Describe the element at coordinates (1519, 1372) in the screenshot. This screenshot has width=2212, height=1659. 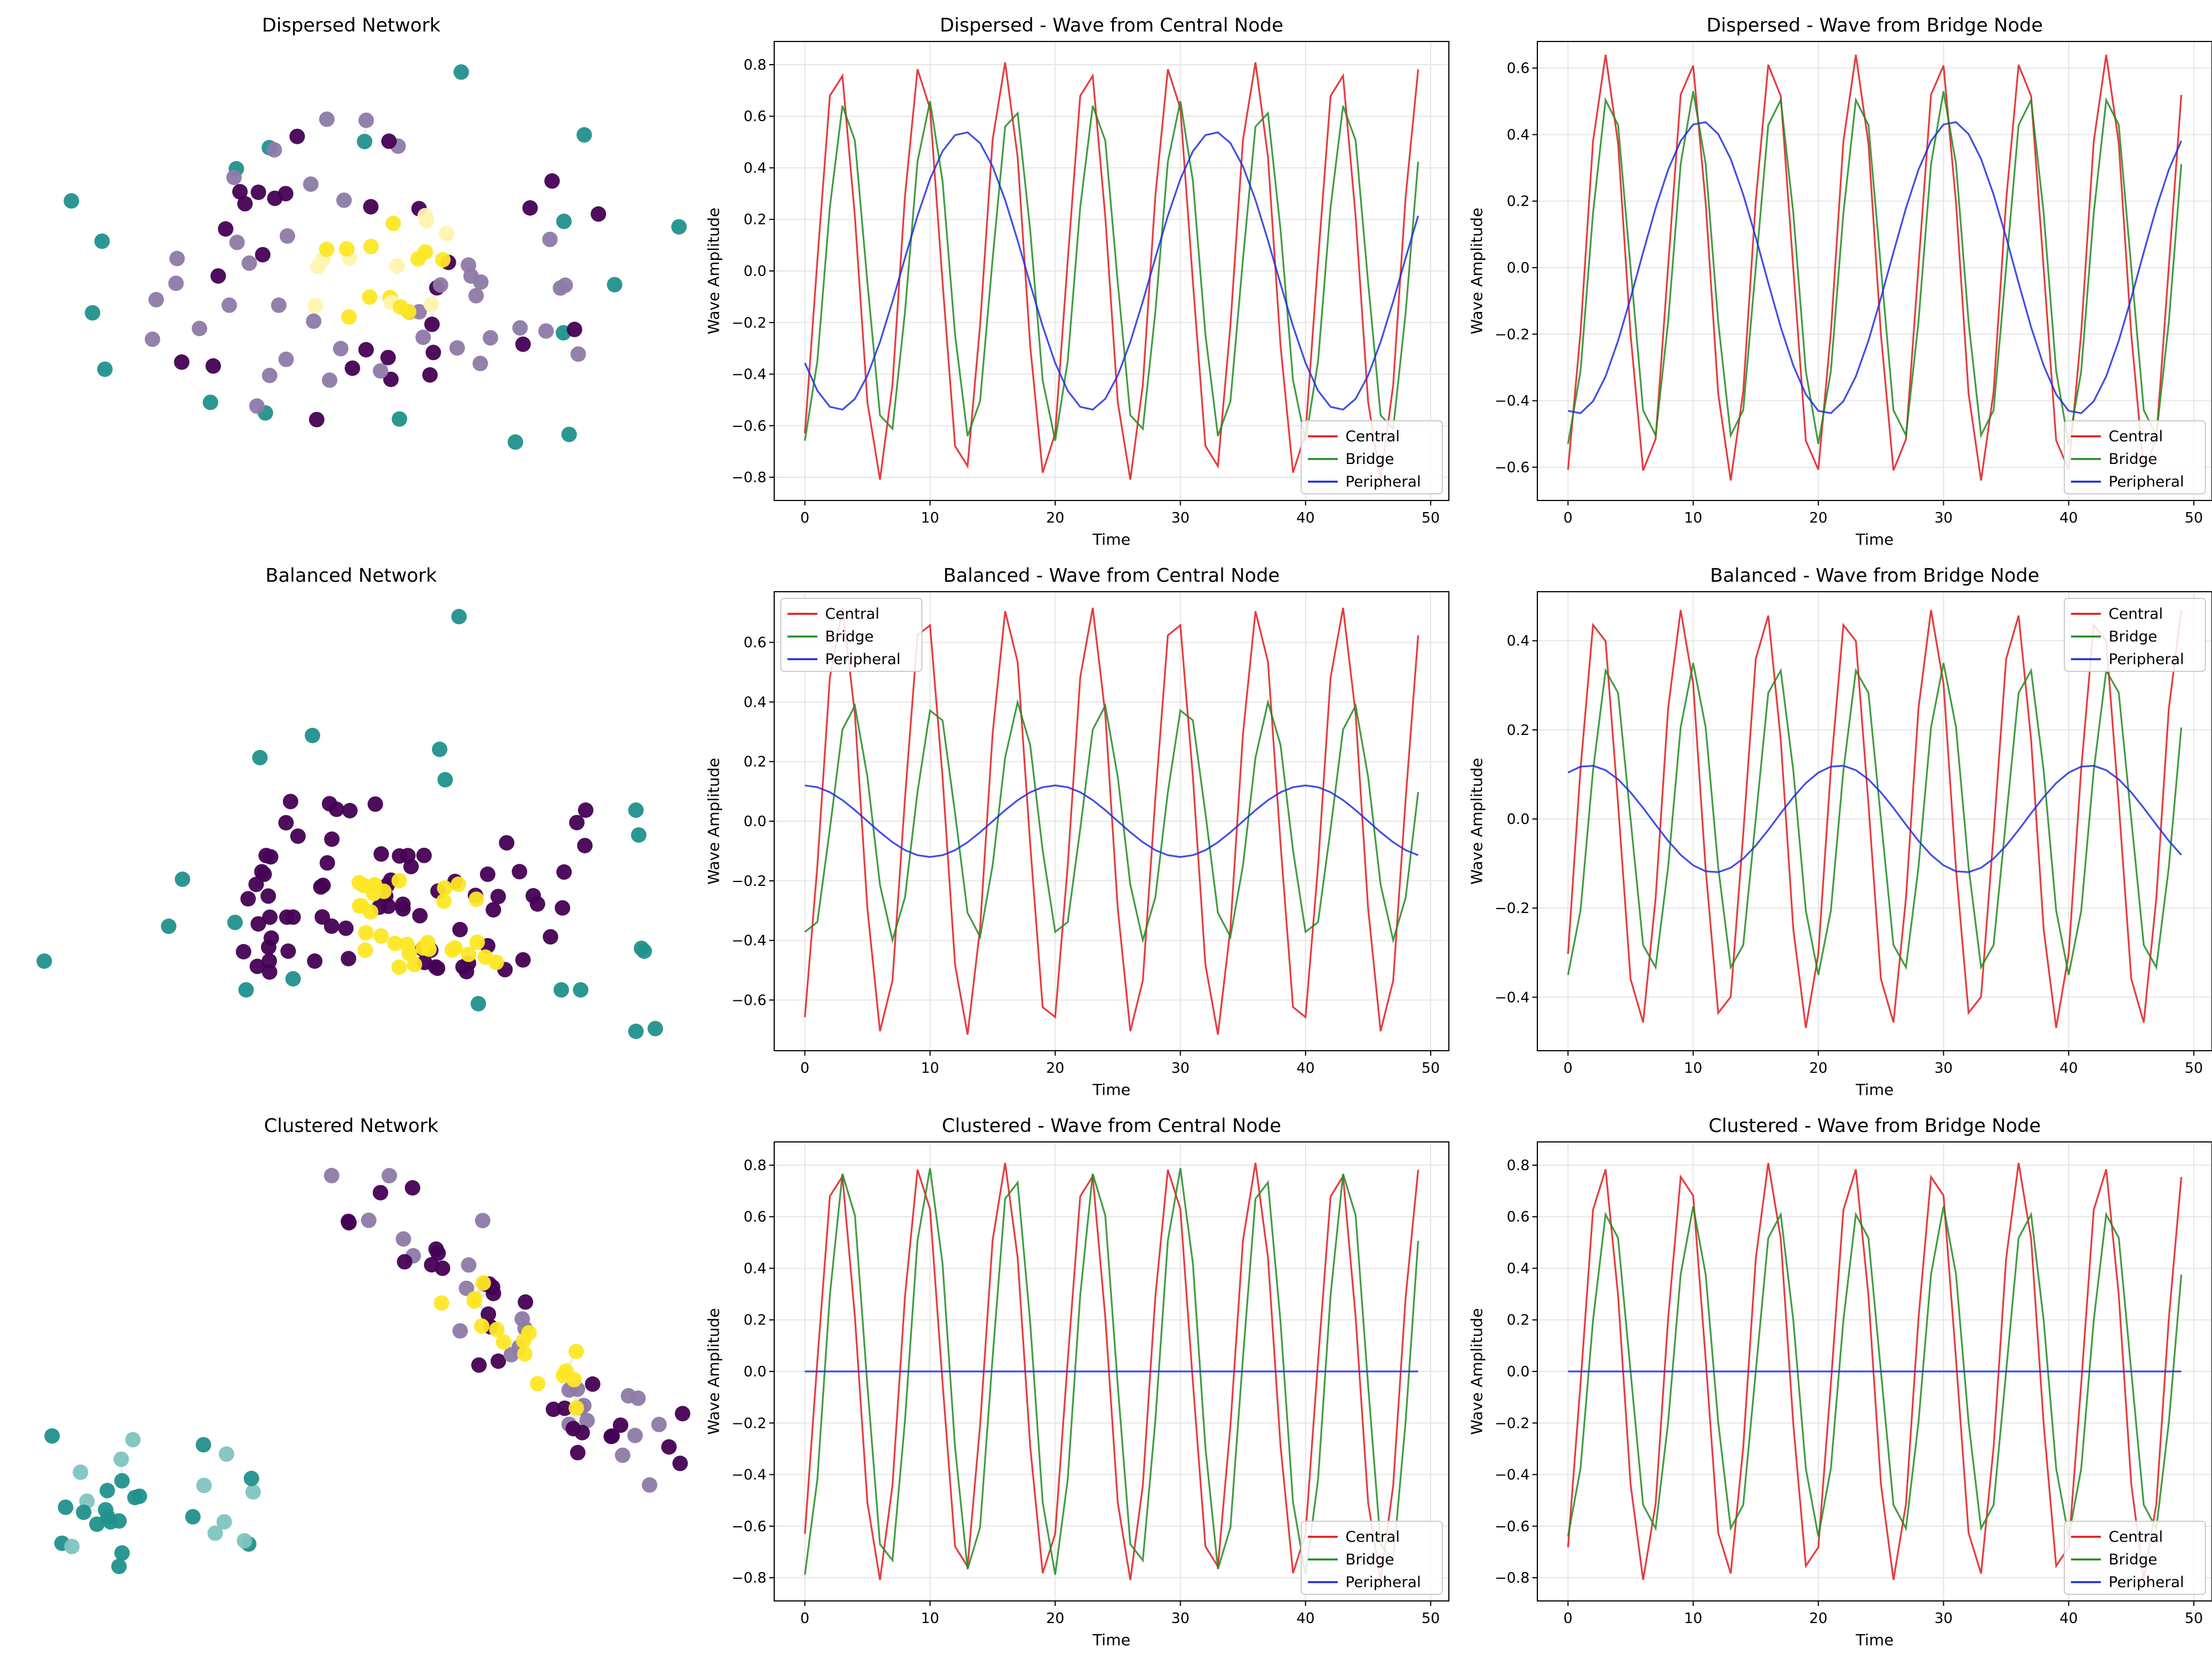
I see `y-tick-label: 0.0` at that location.